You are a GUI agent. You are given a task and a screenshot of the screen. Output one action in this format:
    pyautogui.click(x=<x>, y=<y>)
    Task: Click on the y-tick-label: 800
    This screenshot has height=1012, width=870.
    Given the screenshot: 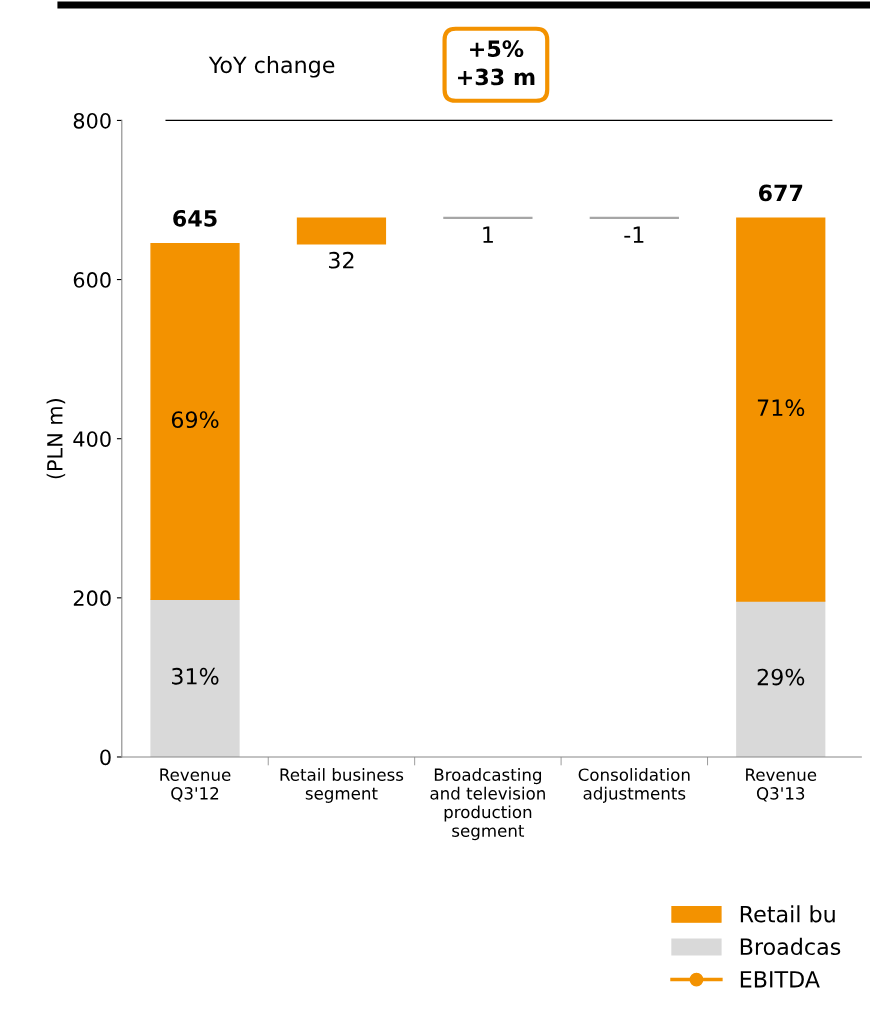 What is the action you would take?
    pyautogui.click(x=92, y=120)
    